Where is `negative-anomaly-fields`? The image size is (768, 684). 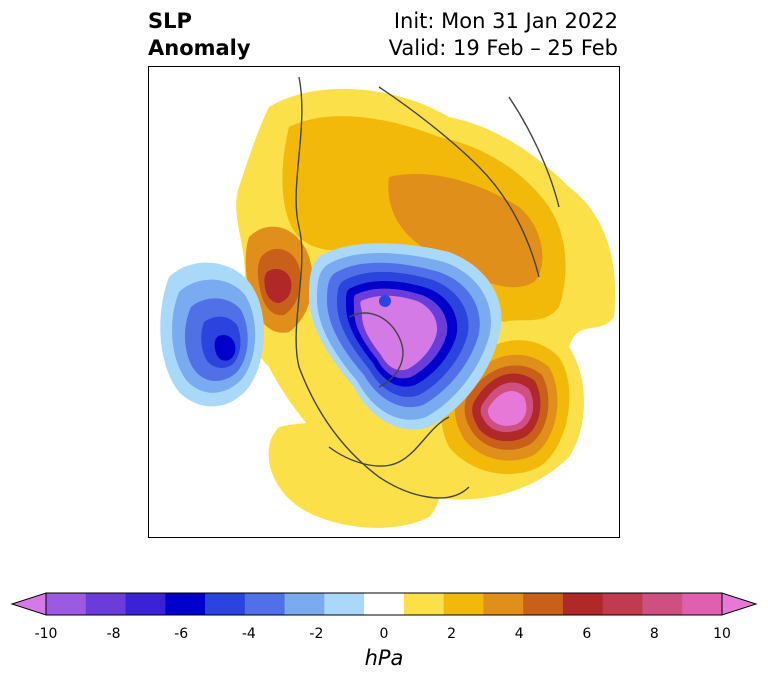 negative-anomaly-fields is located at coordinates (331, 336).